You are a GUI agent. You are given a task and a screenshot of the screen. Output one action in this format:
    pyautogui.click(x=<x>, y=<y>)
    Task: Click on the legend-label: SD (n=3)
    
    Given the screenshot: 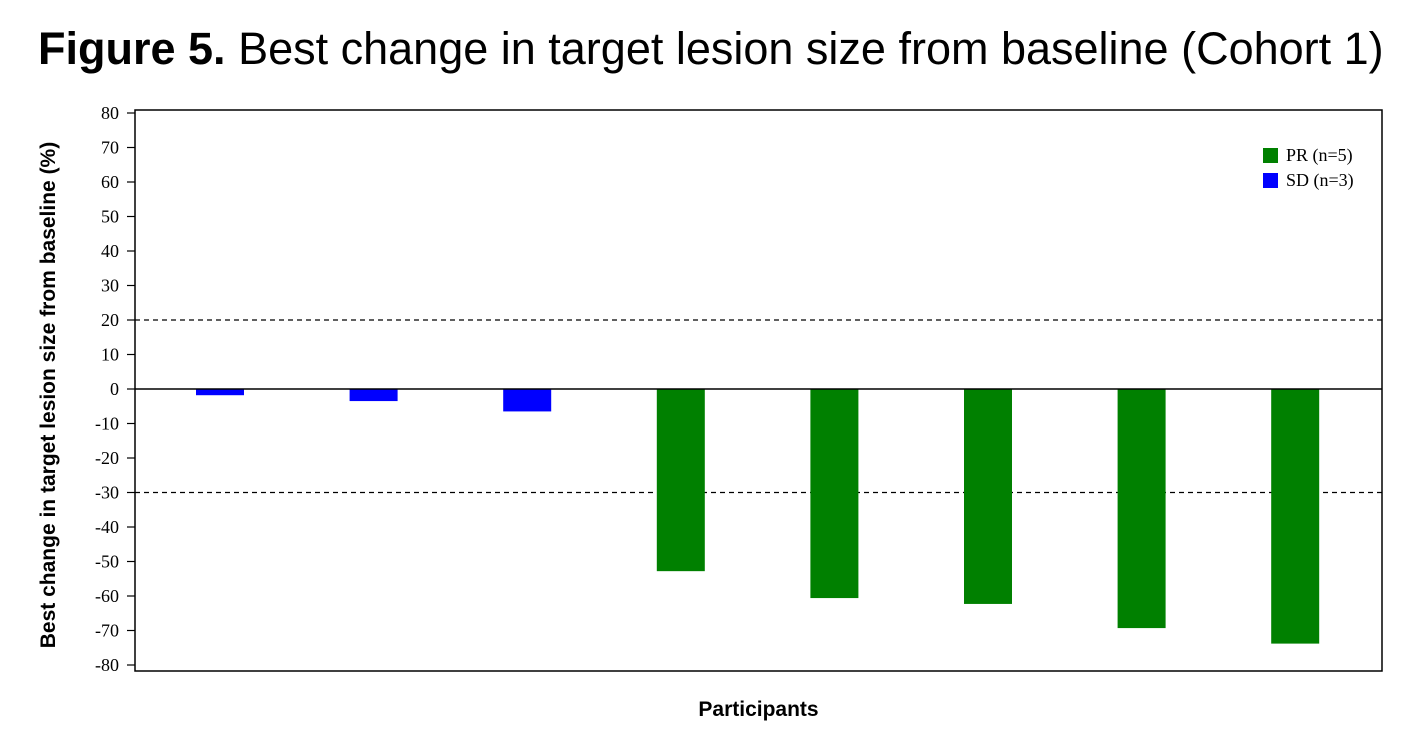 What is the action you would take?
    pyautogui.click(x=1320, y=180)
    